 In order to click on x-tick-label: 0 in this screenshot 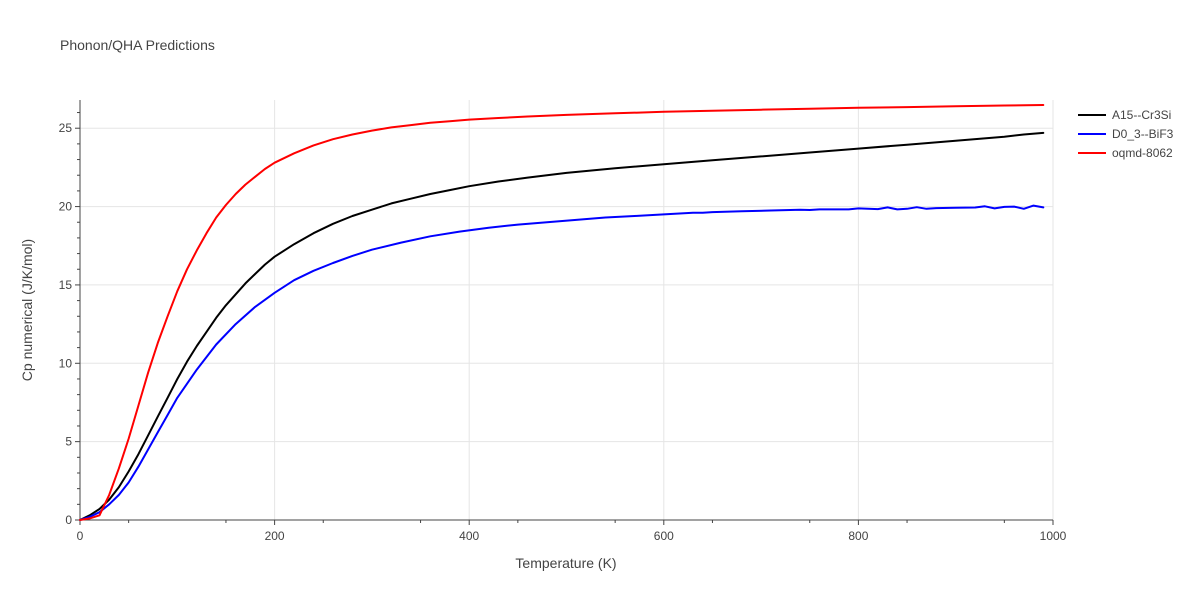, I will do `click(80, 536)`.